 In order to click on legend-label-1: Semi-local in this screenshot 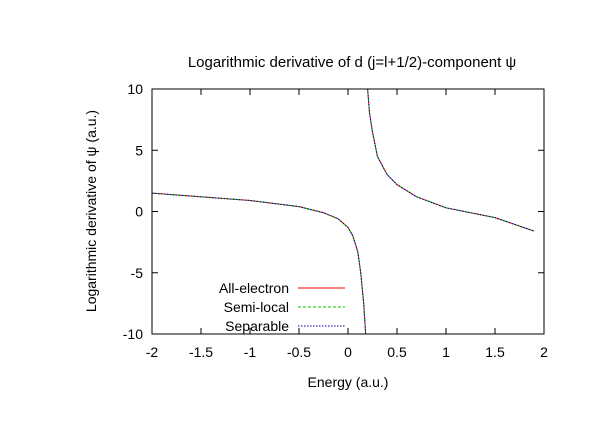, I will do `click(256, 307)`.